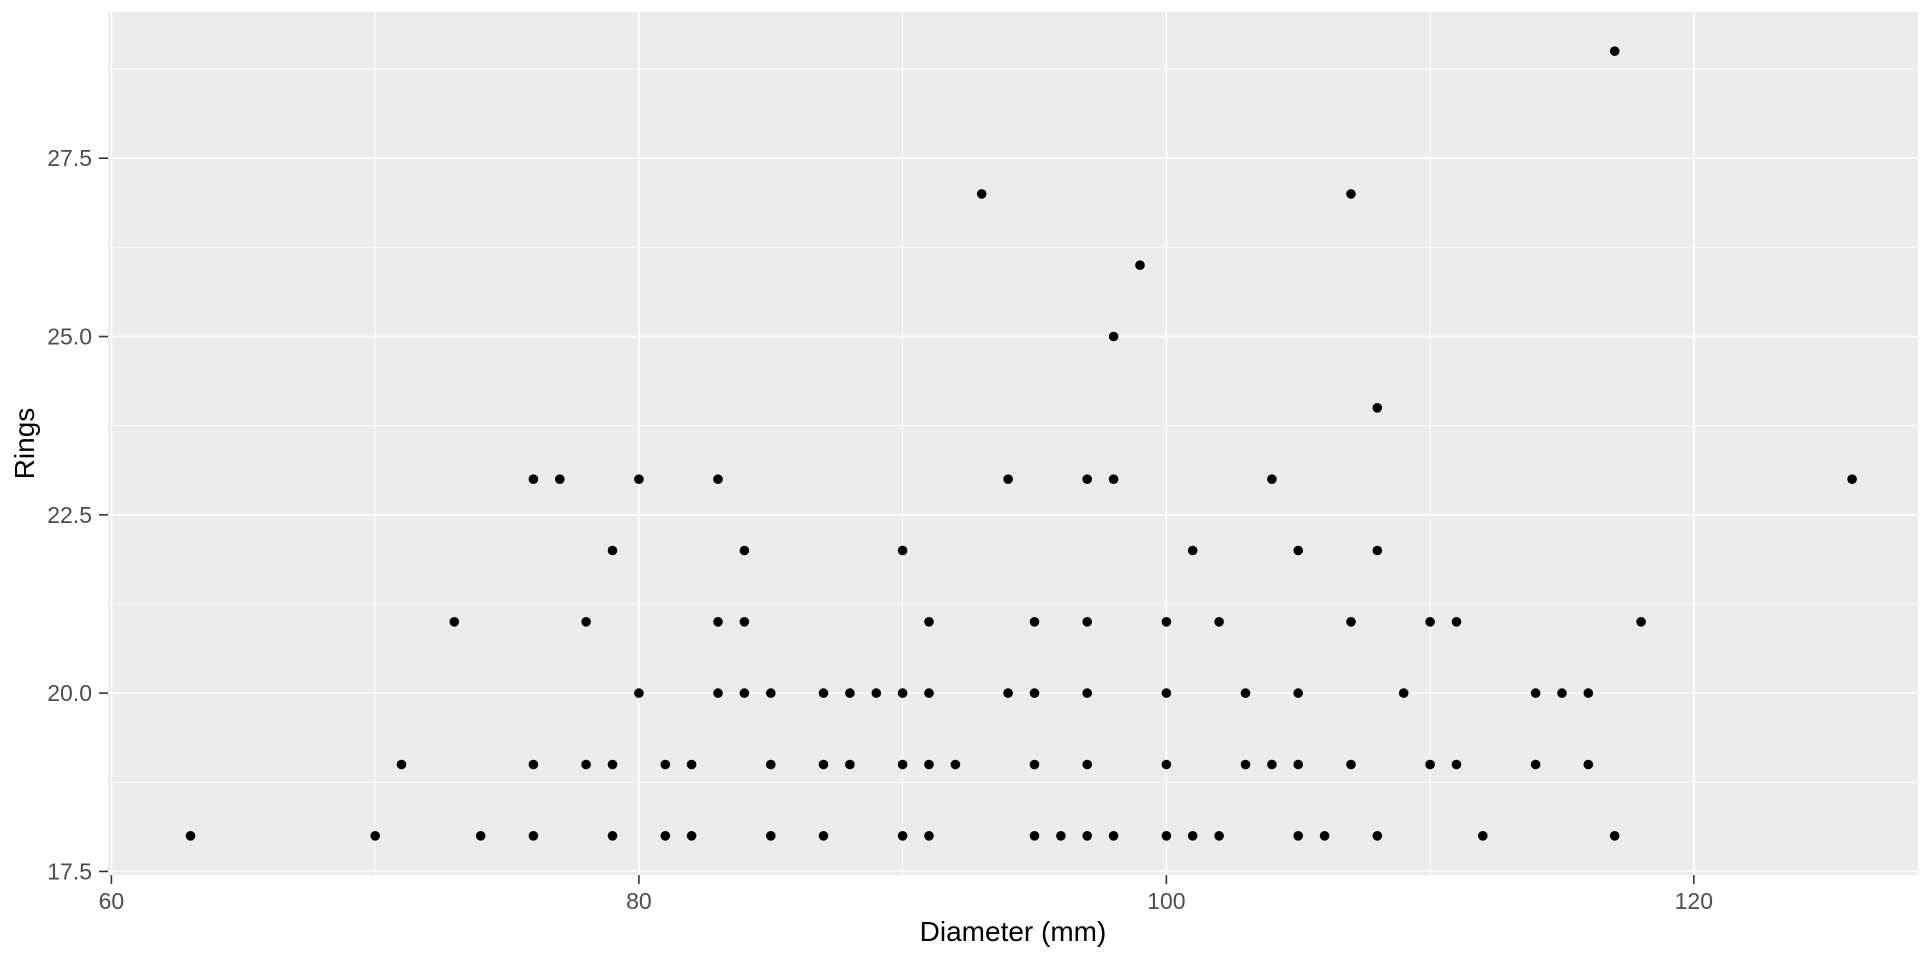 Image resolution: width=1920 pixels, height=960 pixels. What do you see at coordinates (69, 871) in the screenshot?
I see `y-tick-label: 17.5` at bounding box center [69, 871].